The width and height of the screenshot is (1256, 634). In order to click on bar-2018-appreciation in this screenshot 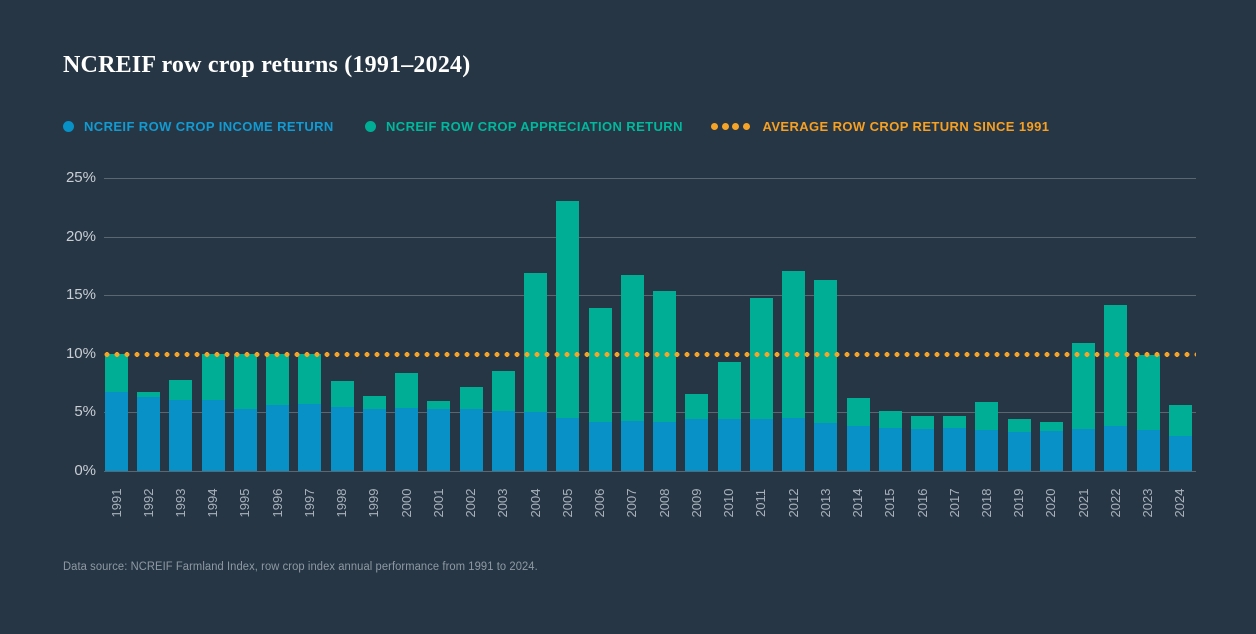, I will do `click(987, 415)`.